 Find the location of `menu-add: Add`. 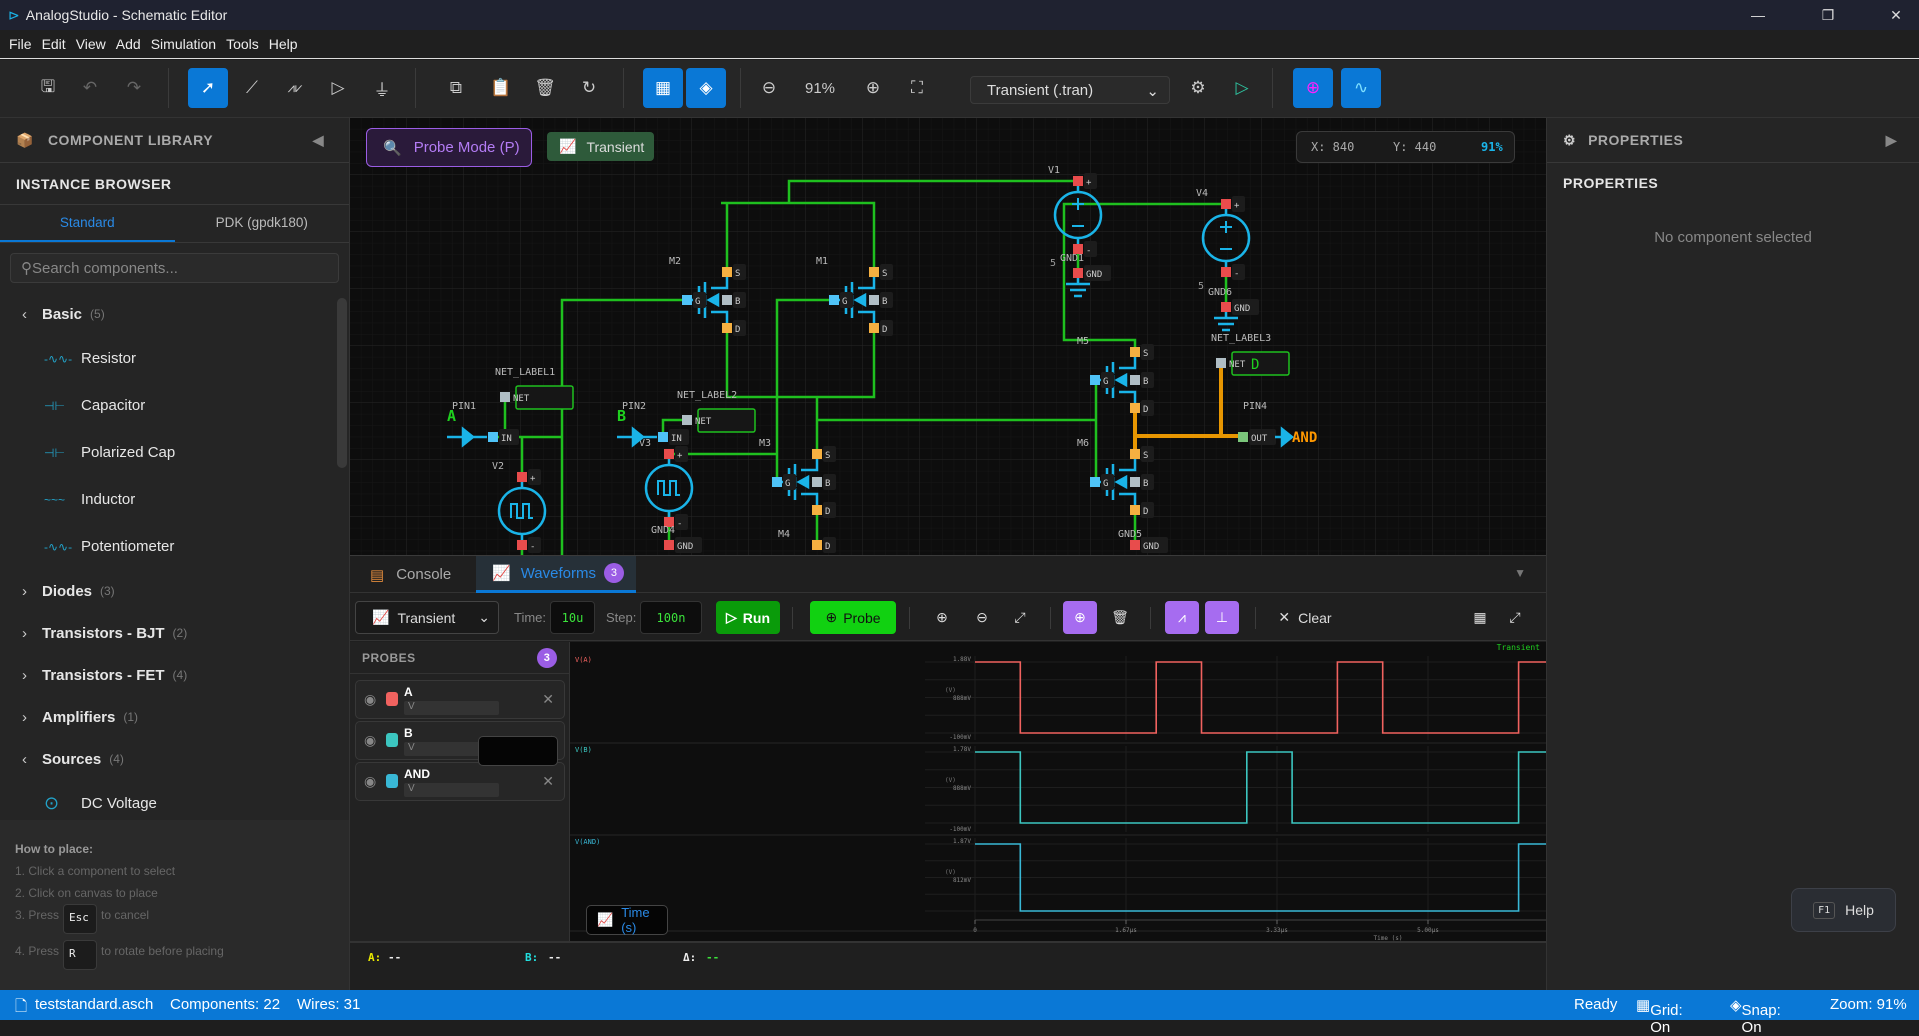

menu-add: Add is located at coordinates (128, 44).